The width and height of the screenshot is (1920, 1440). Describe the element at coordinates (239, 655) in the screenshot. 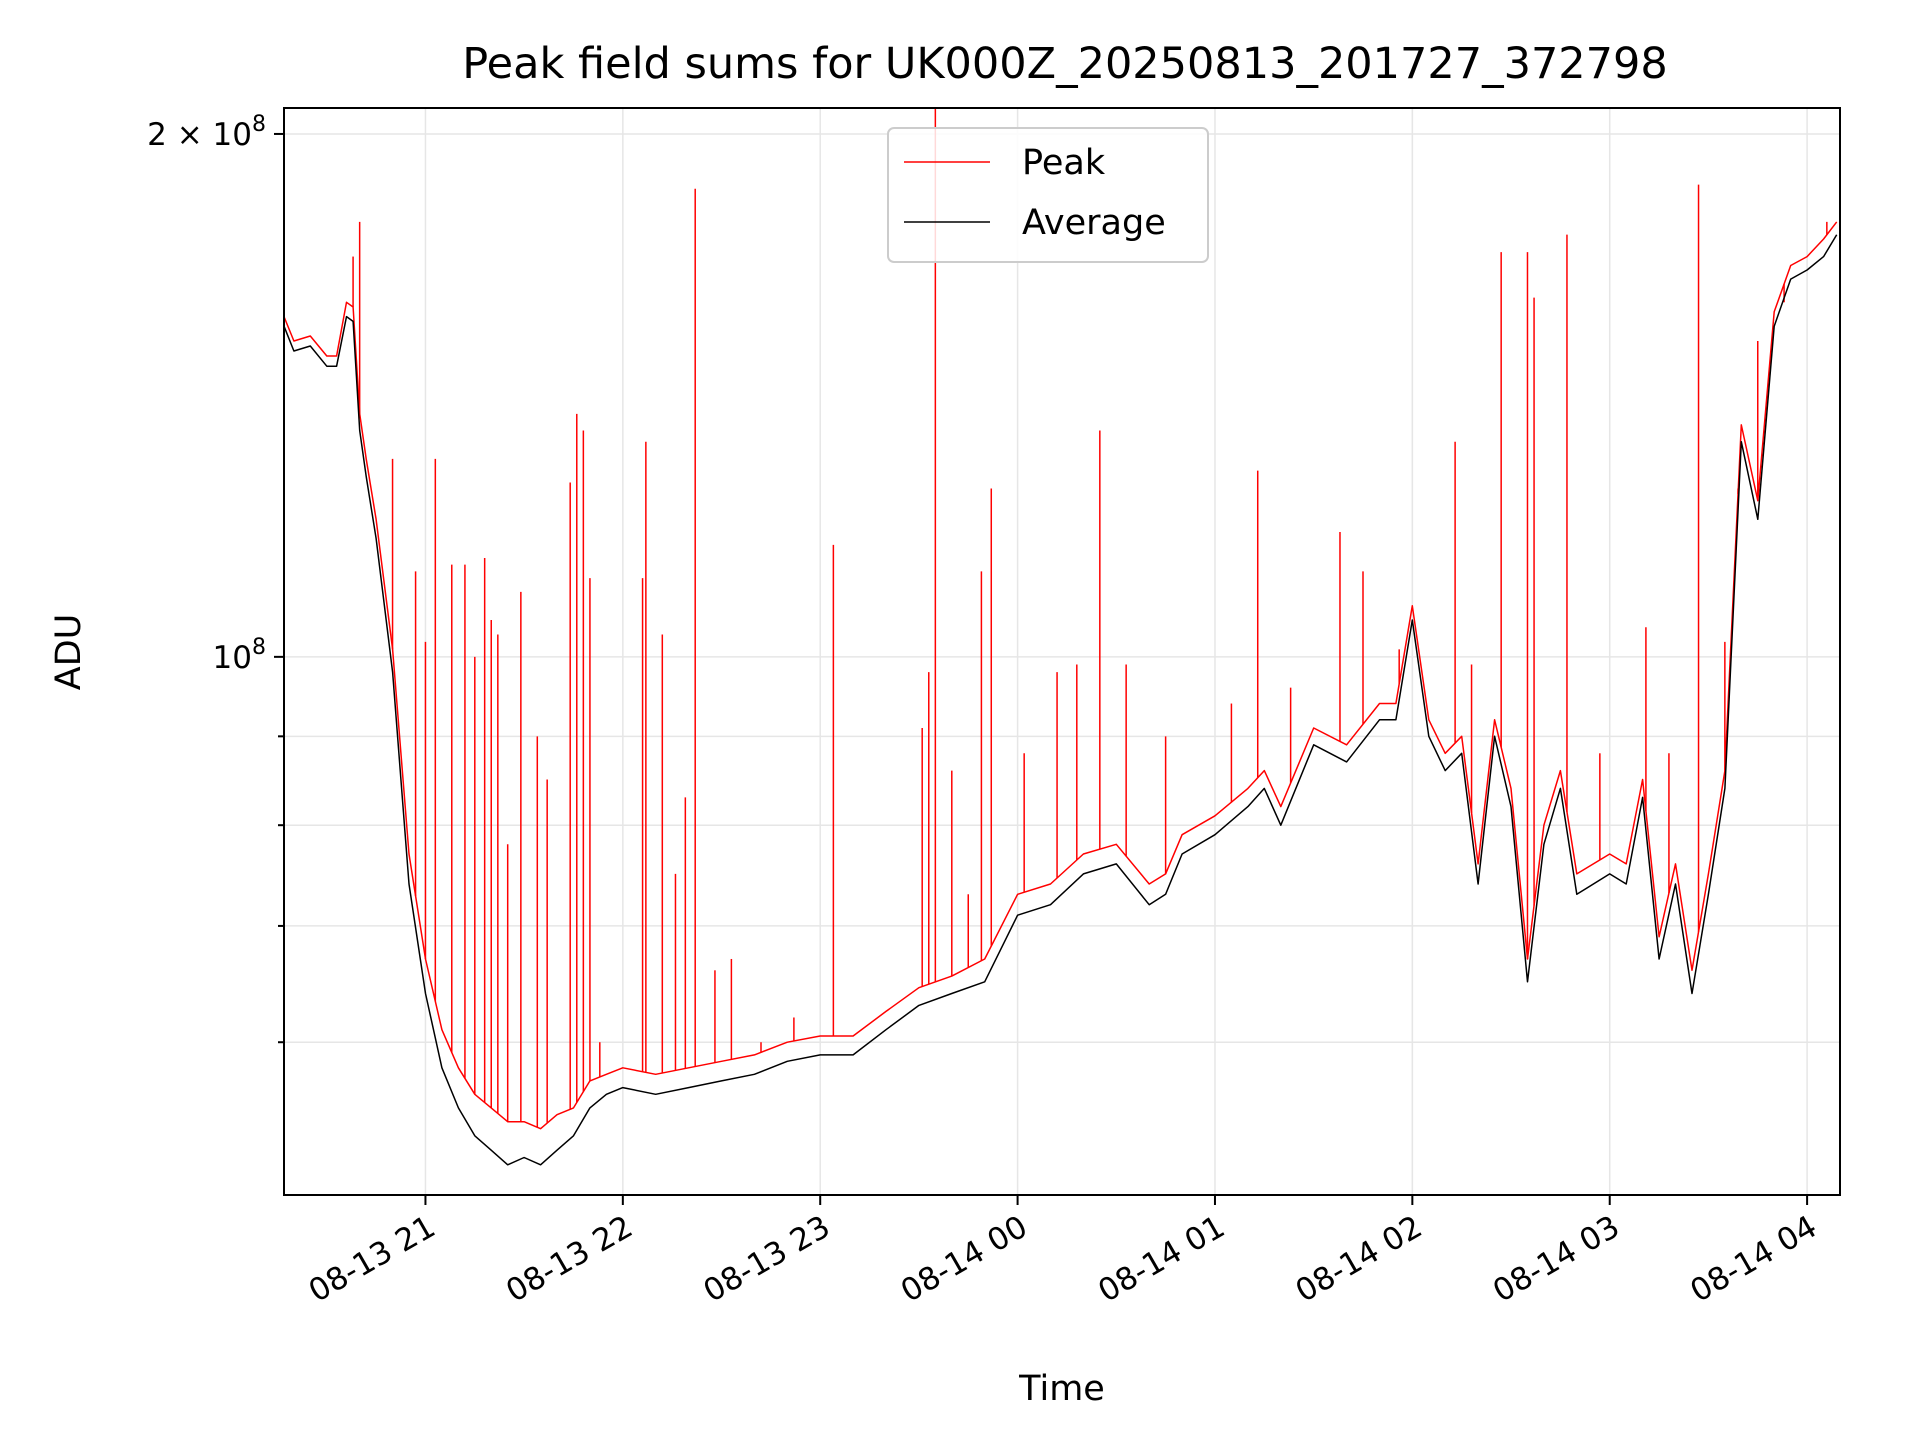

I see `y-tick-label: 108` at that location.